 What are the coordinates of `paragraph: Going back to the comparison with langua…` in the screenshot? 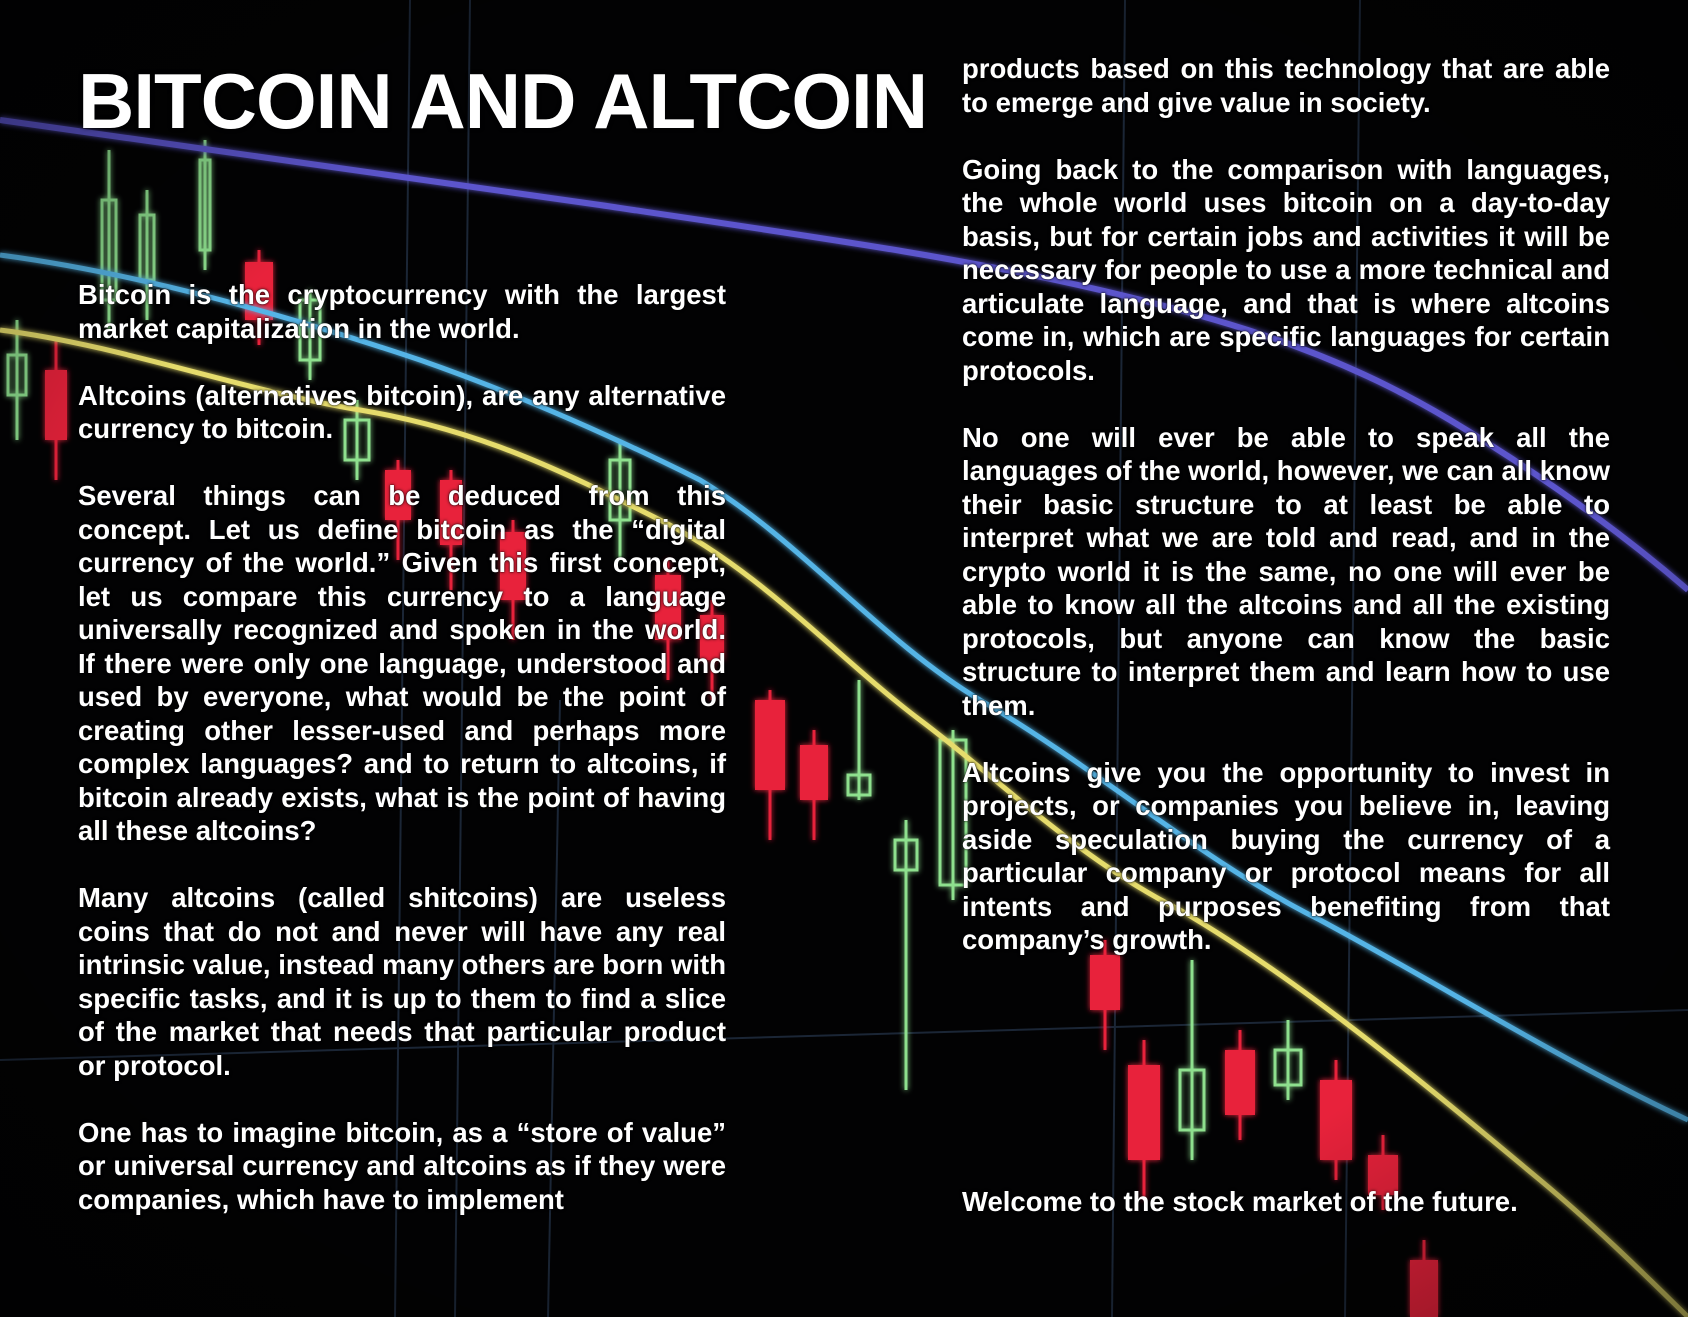 It's located at (1286, 269).